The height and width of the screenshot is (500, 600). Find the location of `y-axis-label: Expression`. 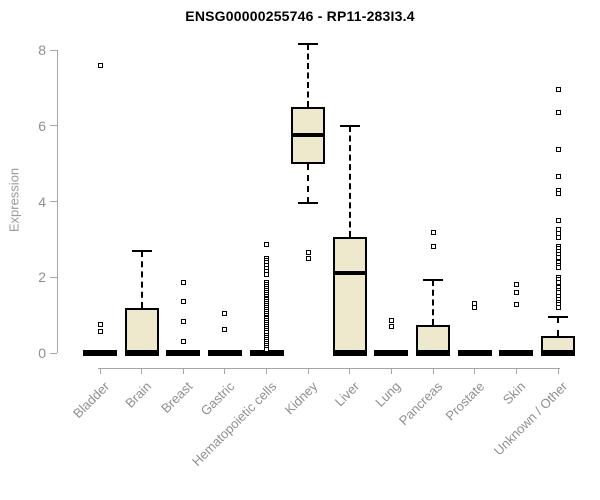

y-axis-label: Expression is located at coordinates (14, 200).